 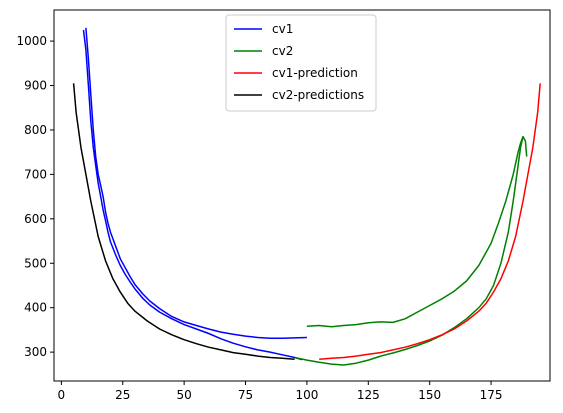 I want to click on x-tick-label: 100, so click(x=306, y=395).